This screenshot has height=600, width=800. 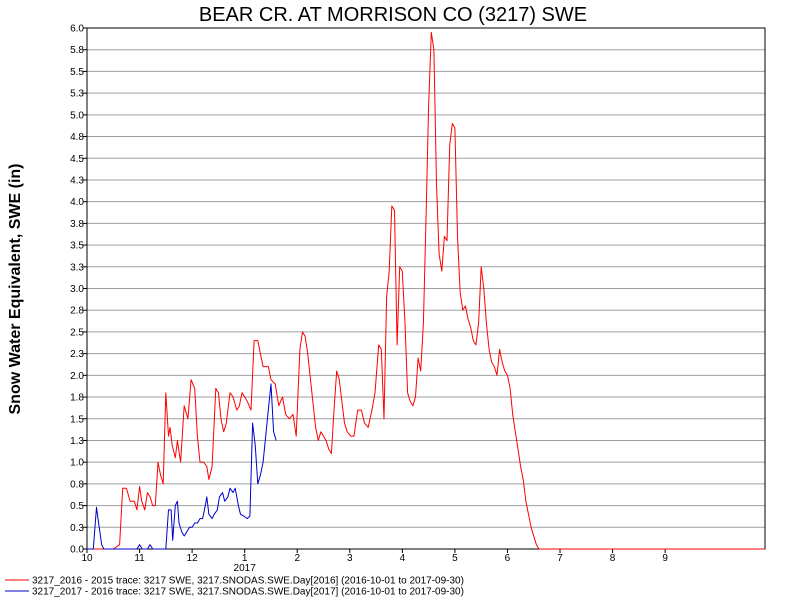 I want to click on y-tick-label: 0.0, so click(x=77, y=550).